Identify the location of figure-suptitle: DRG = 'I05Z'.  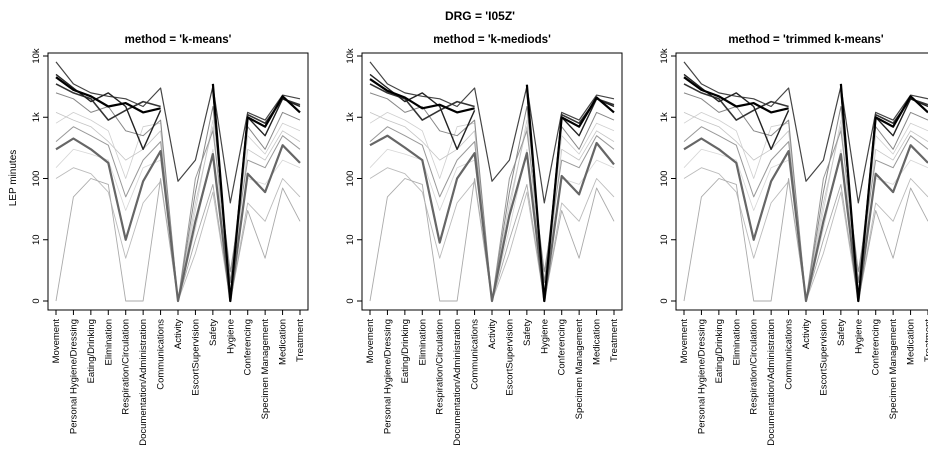
(480, 16).